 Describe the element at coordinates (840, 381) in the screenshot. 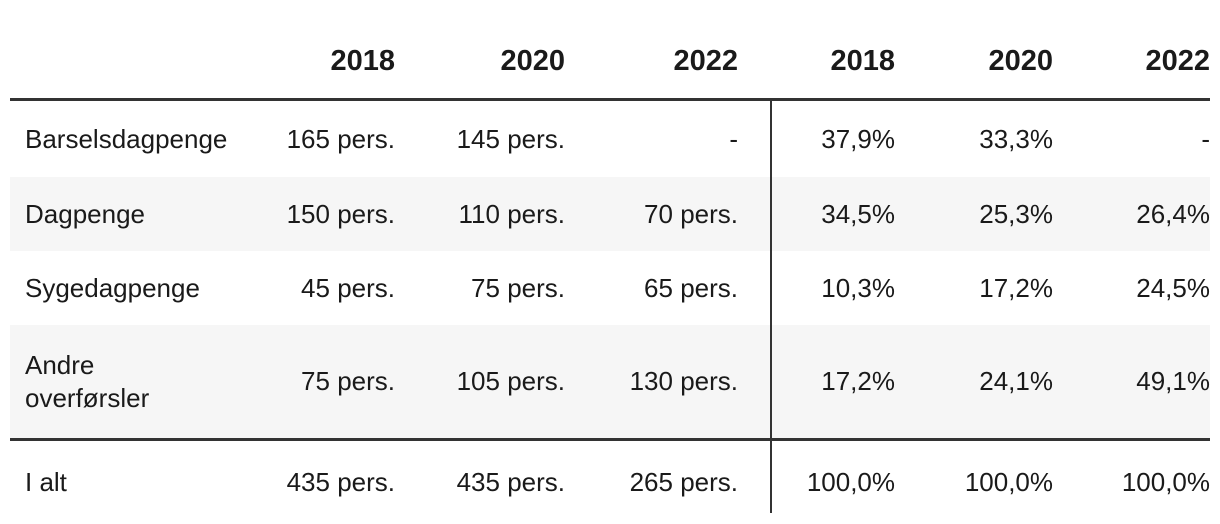

I see `cell-pct-2018: 17,2%` at that location.